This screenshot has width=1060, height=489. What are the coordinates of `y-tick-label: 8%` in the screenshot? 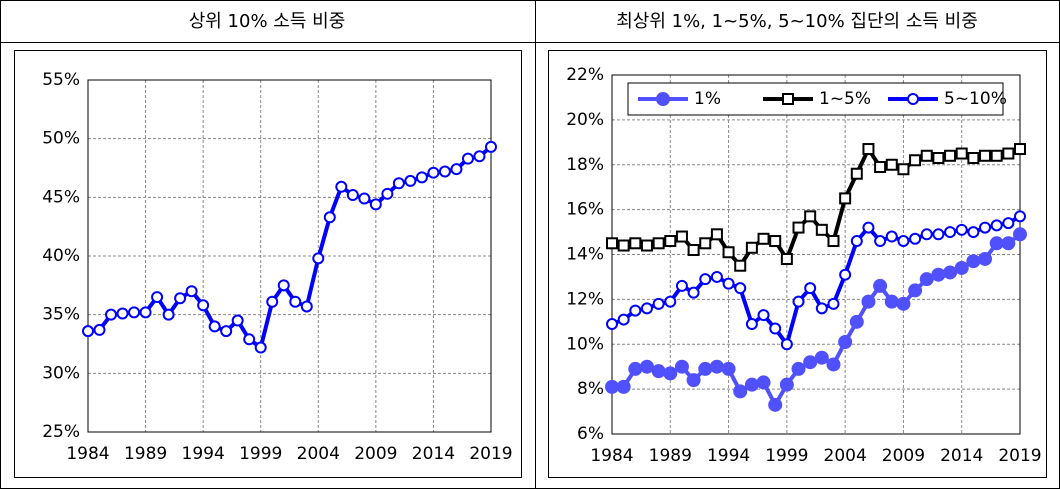 It's located at (590, 389).